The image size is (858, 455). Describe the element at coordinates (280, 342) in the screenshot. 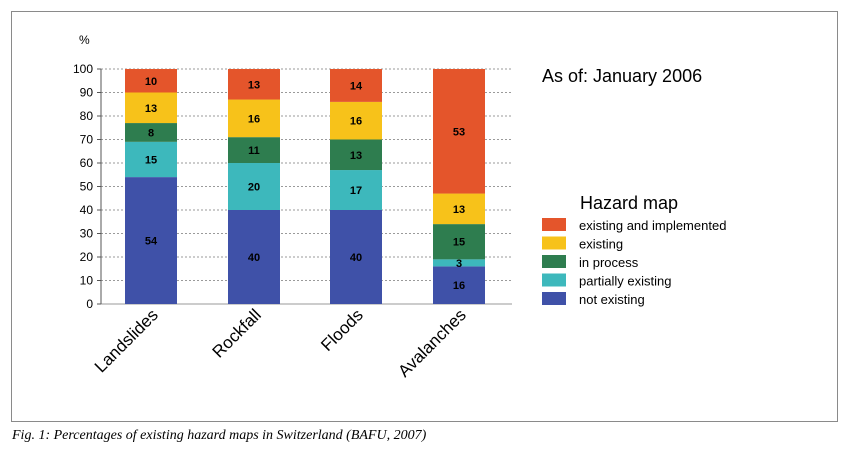

I see `x-axis-categories: Landslides Rockfall Floods Avalanches` at that location.